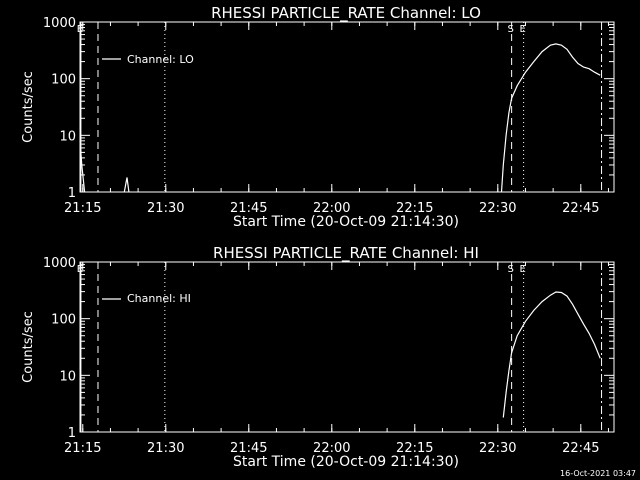 This screenshot has height=480, width=640. I want to click on legend-label: Channel: LO, so click(160, 59).